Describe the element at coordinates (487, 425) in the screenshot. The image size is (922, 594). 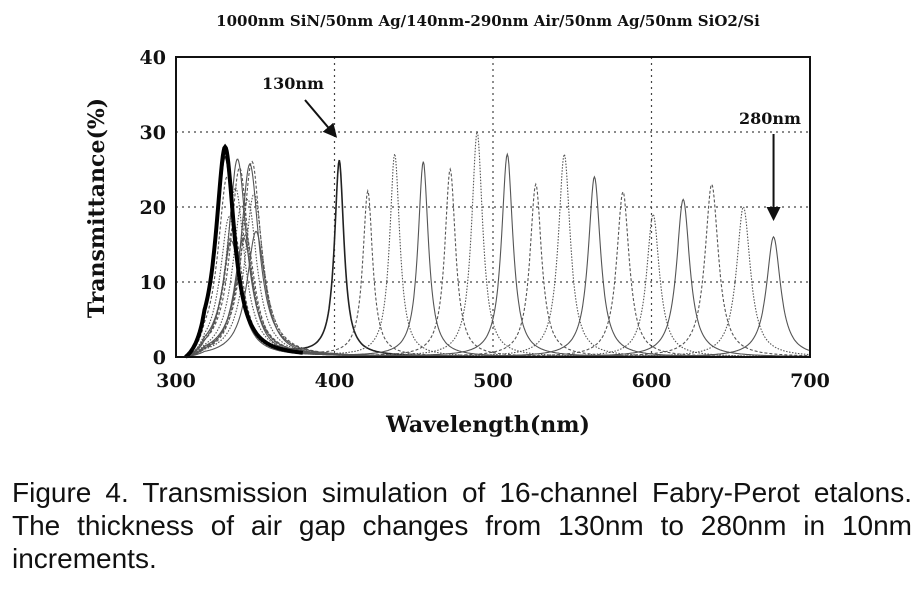
I see `x-axis-label: Wavelength(nm)` at that location.